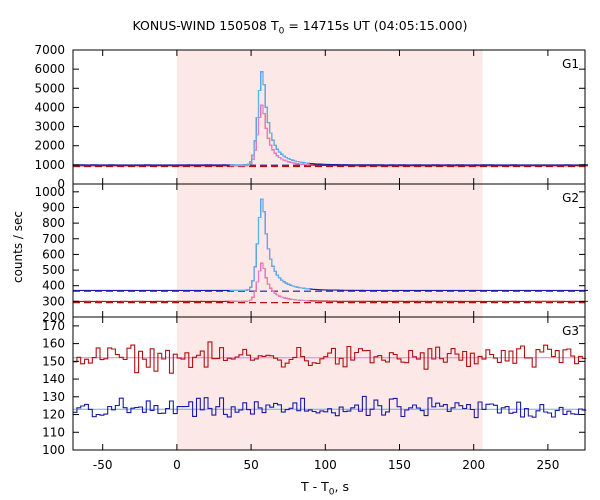  I want to click on y-tick-label: 5000, so click(49, 88).